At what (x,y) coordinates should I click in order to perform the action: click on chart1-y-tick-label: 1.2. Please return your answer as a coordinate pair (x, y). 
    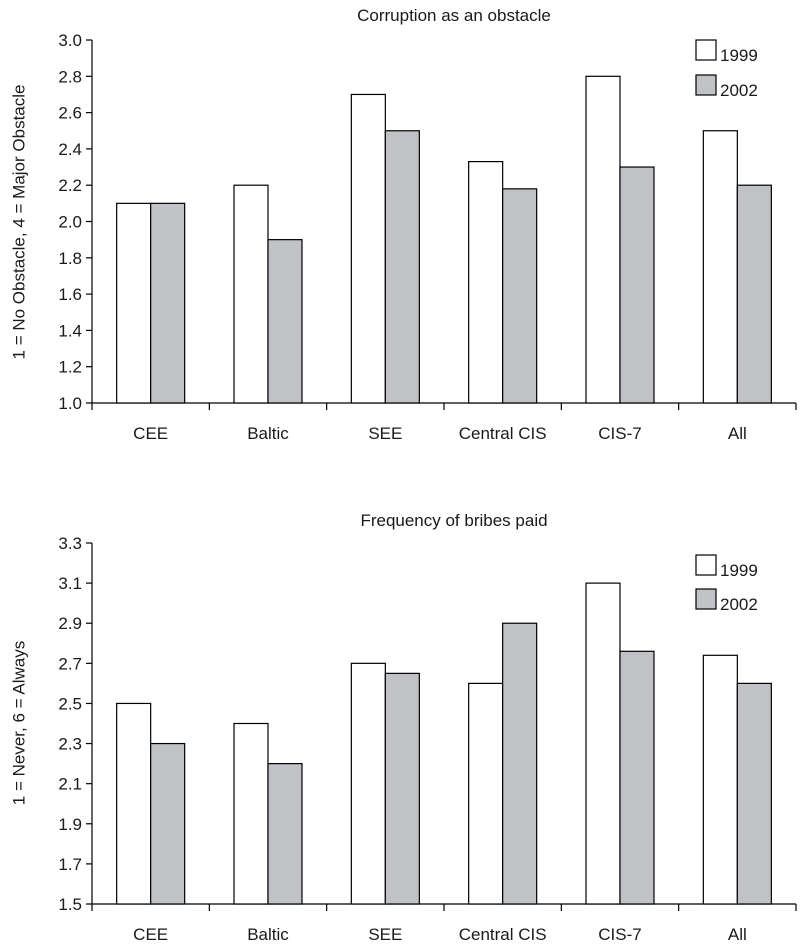
    Looking at the image, I should click on (70, 367).